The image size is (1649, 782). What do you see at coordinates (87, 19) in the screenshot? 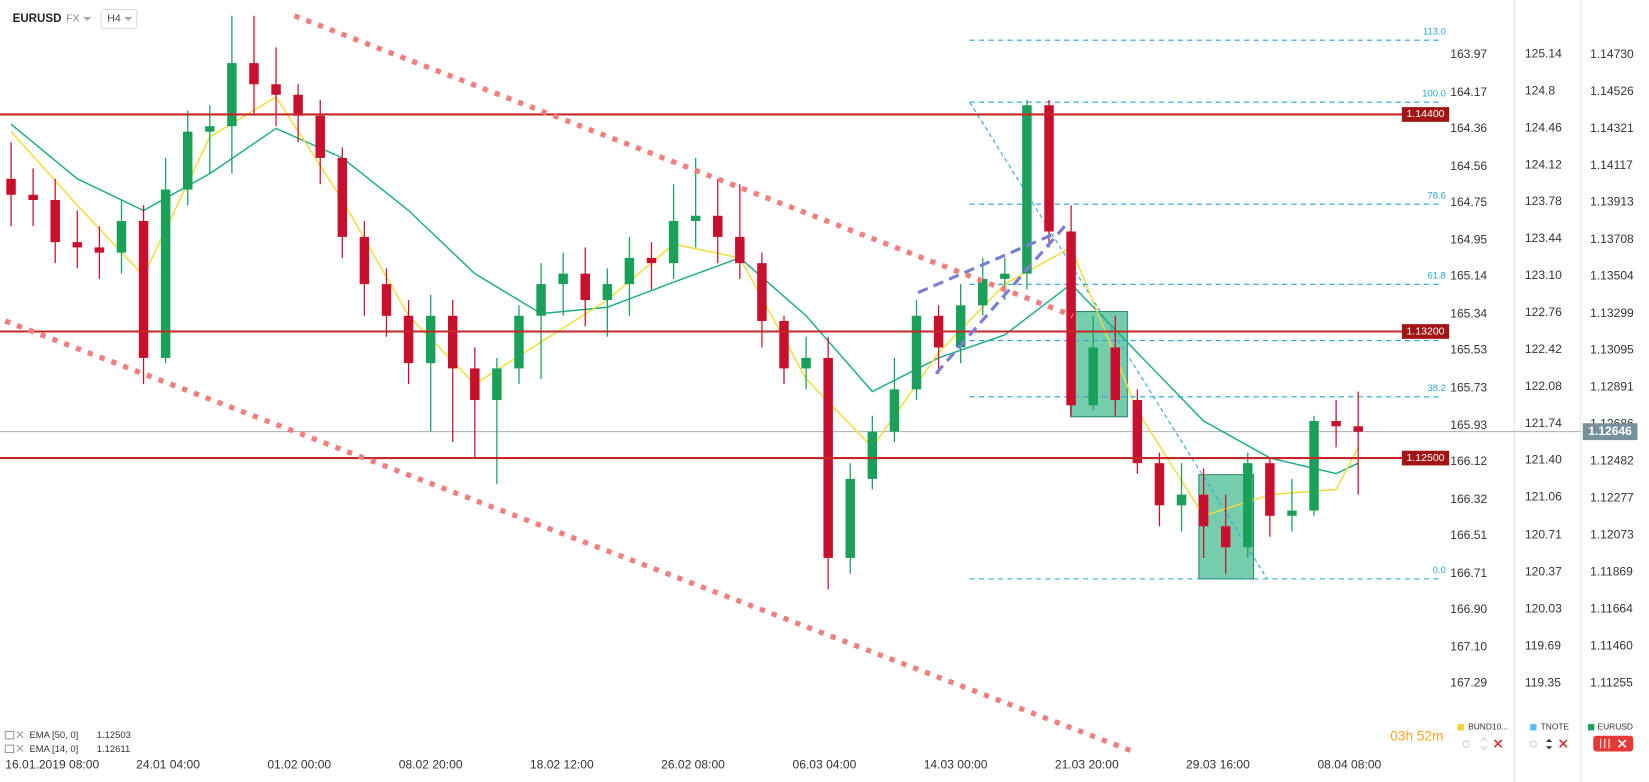
I see `caret` at bounding box center [87, 19].